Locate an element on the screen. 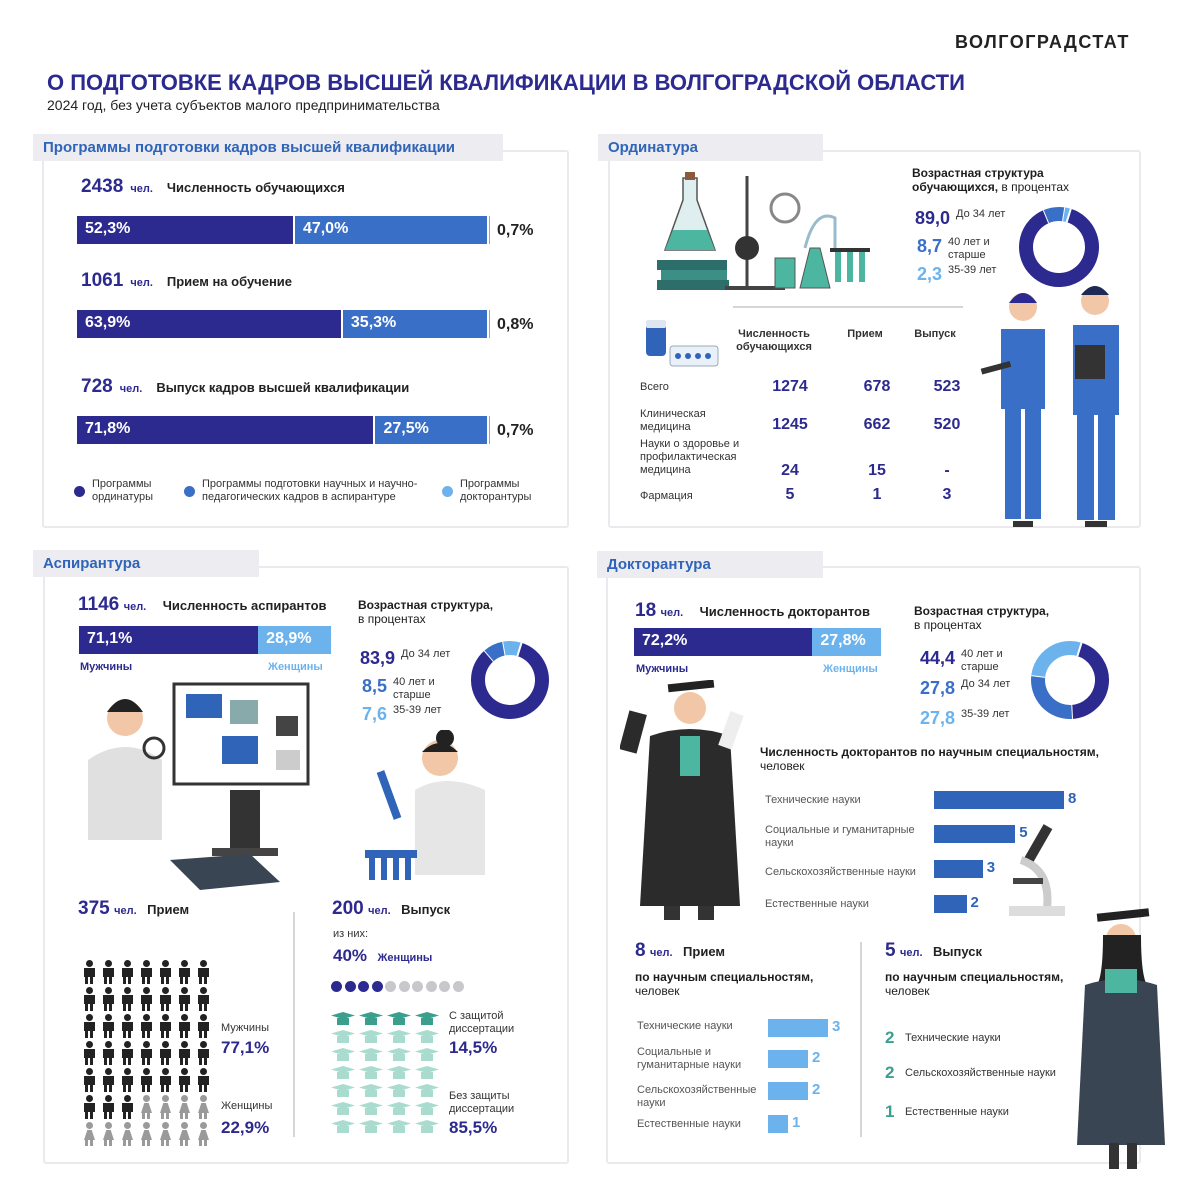 The image size is (1185, 1200). bar-segment-0: 52,3% is located at coordinates (185, 230).